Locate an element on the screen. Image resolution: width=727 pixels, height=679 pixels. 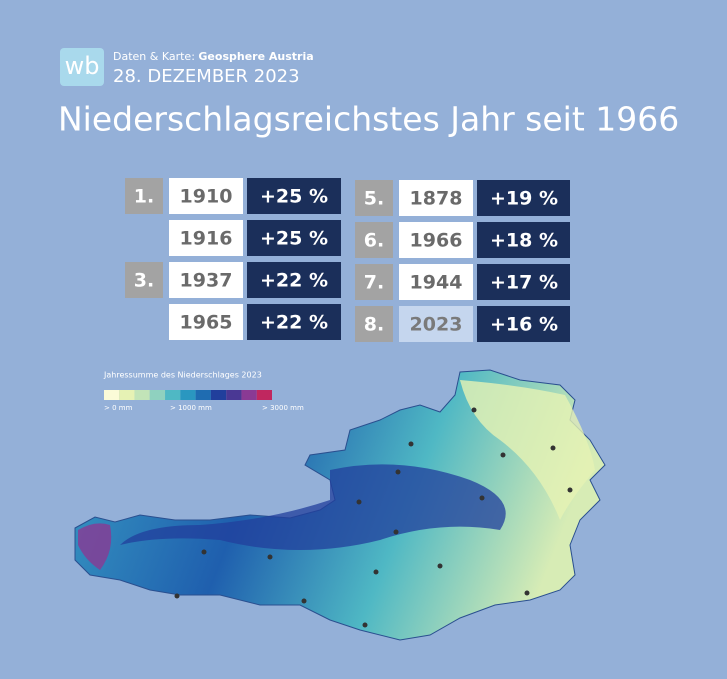
alps-region is located at coordinates (313, 507).